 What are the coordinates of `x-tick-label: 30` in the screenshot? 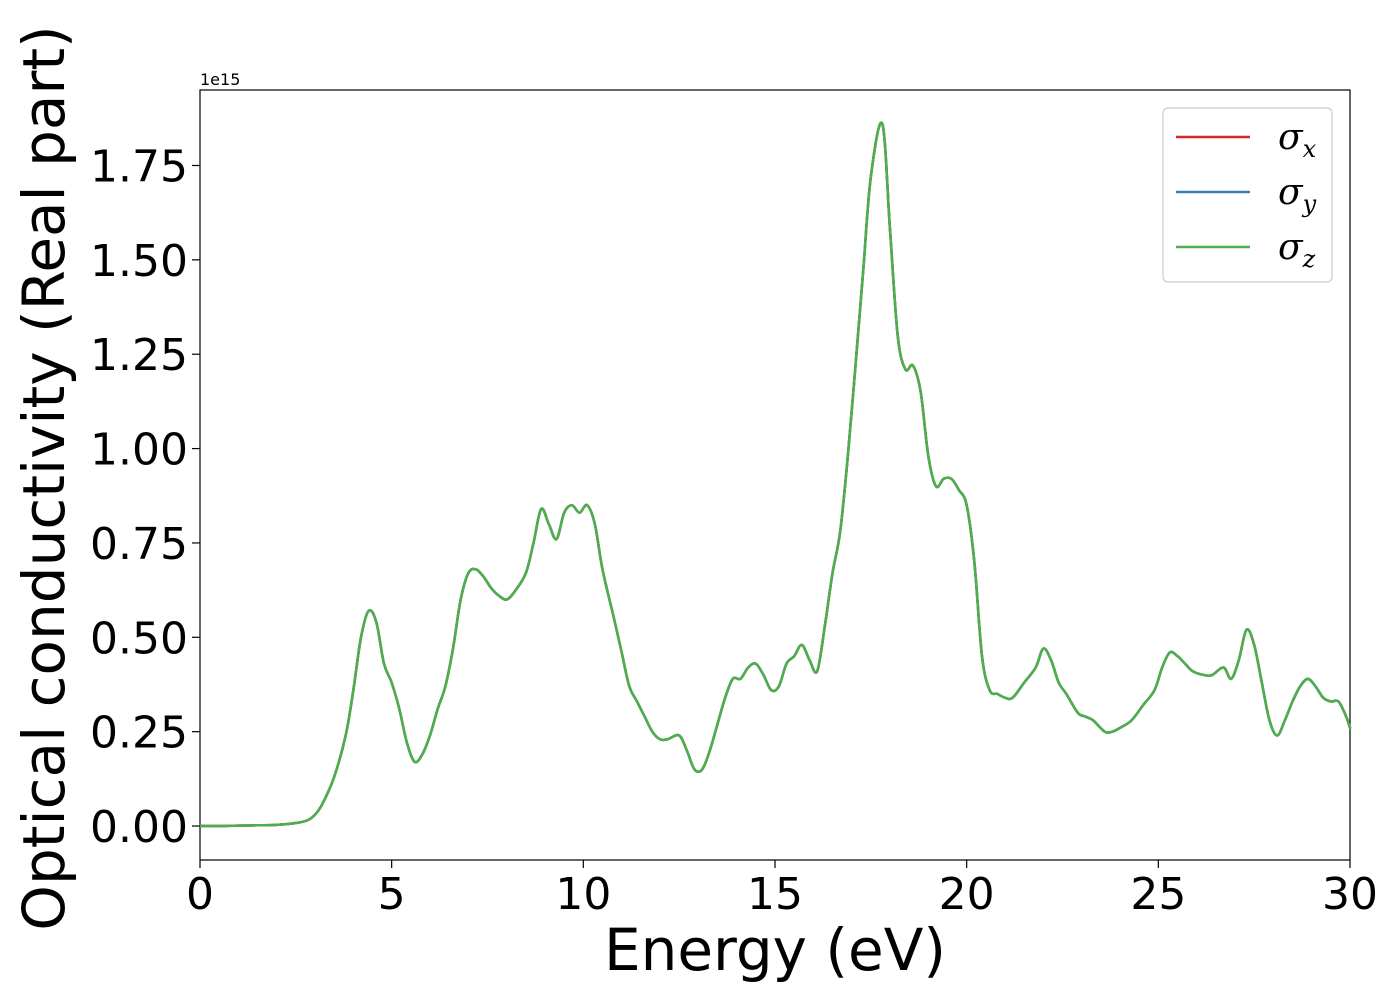 It's located at (1350, 894).